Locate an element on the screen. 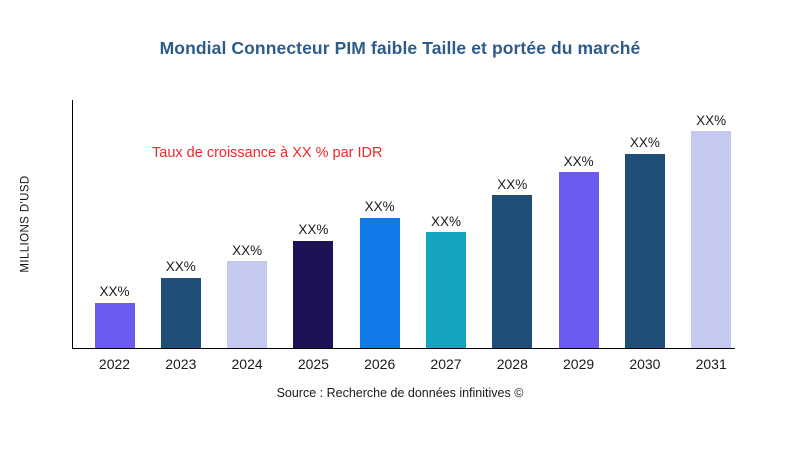 Image resolution: width=800 pixels, height=450 pixels. x-tick-2028: 2028 is located at coordinates (512, 364).